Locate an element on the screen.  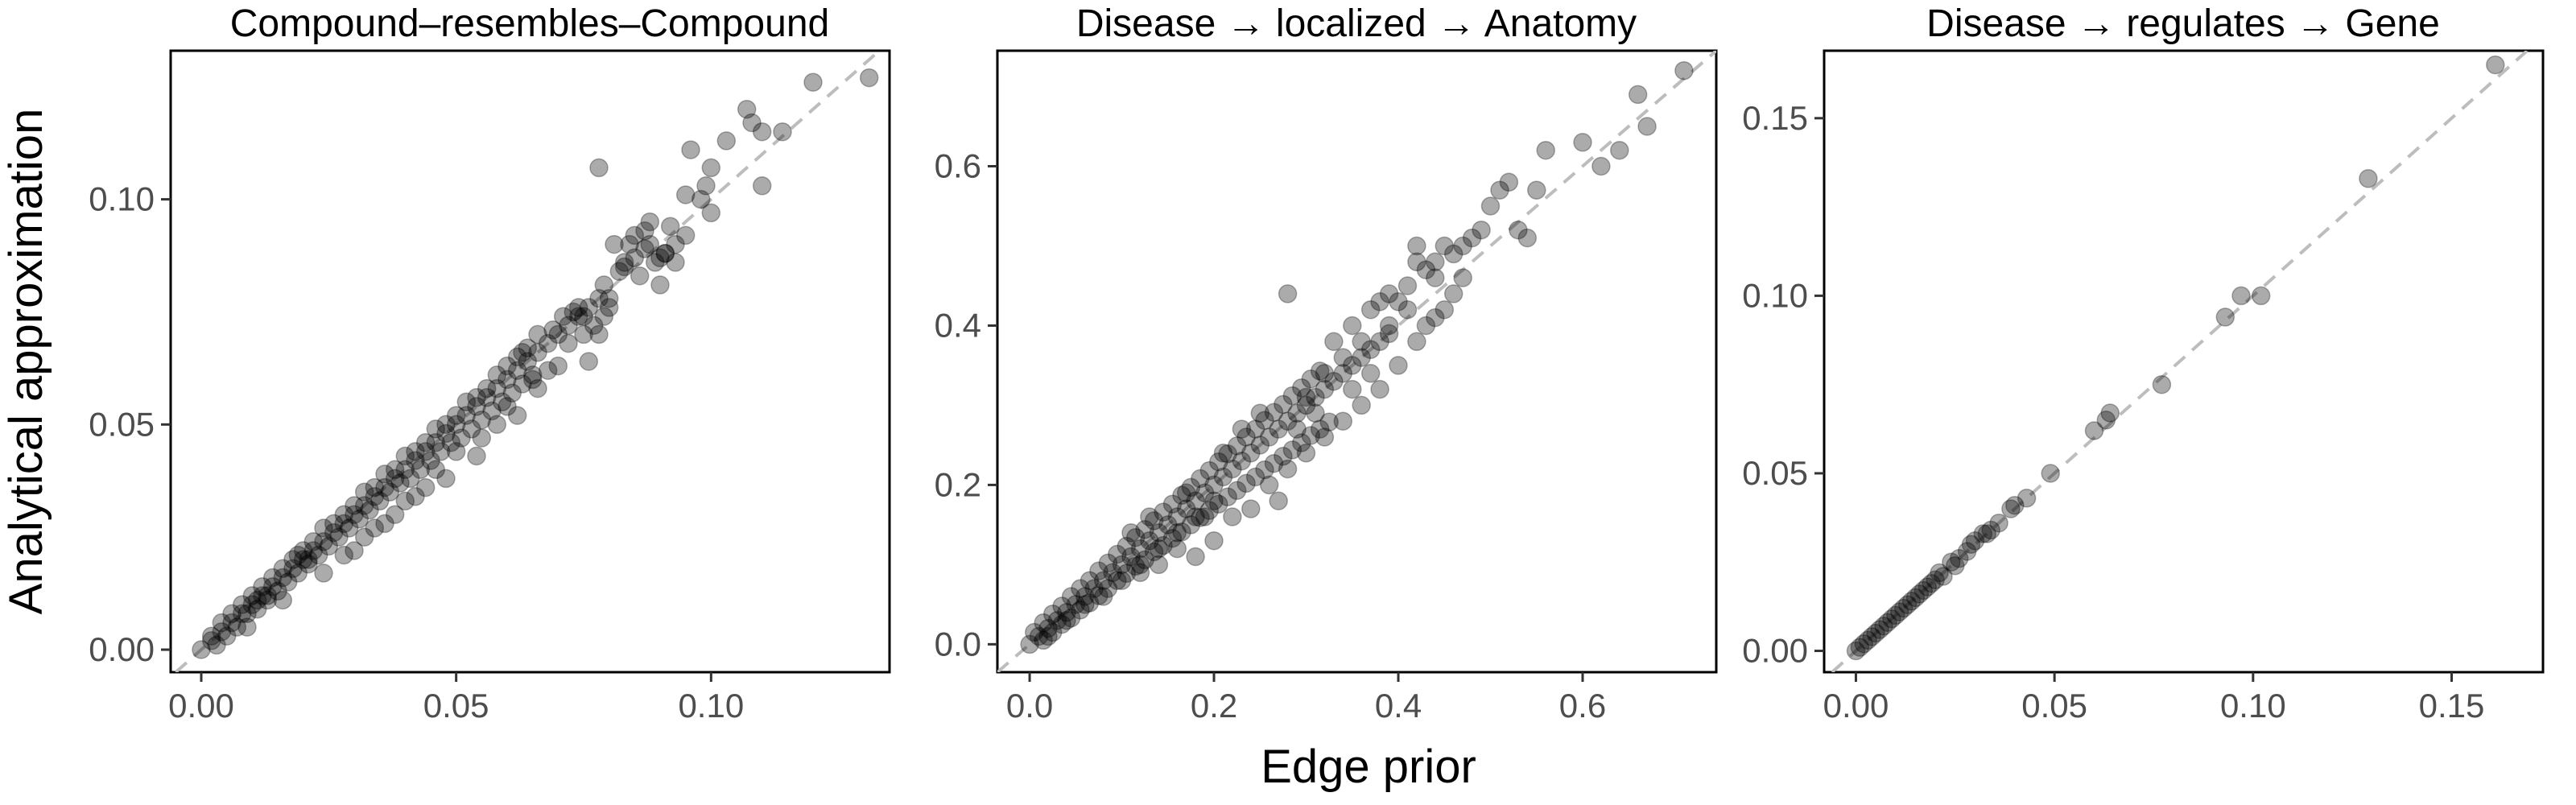
y-tick-label: 0.0 is located at coordinates (958, 644).